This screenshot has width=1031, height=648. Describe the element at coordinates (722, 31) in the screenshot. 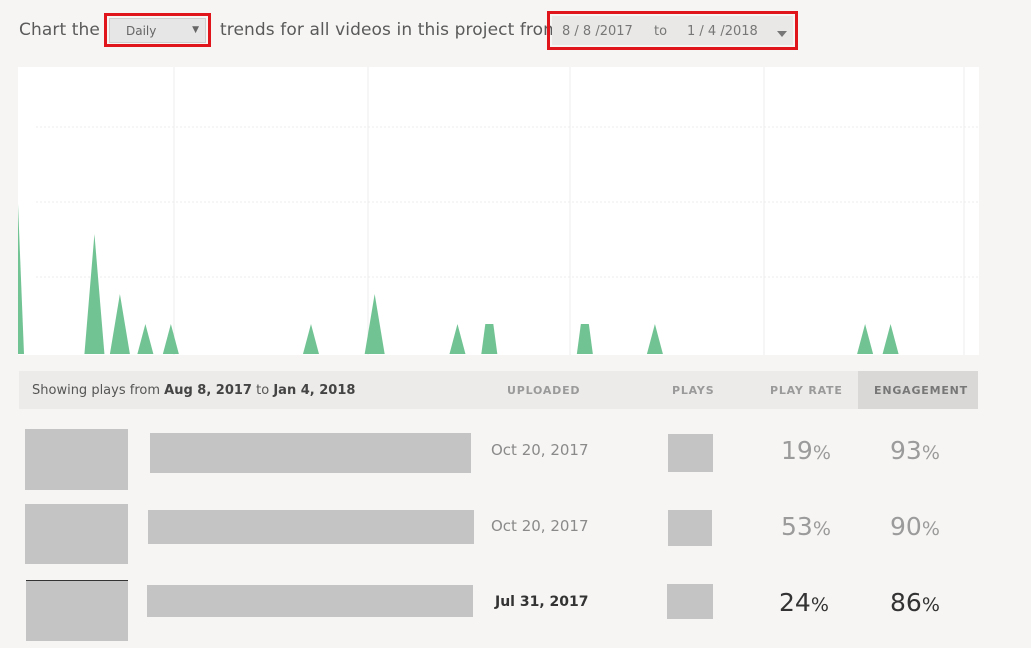

I see `date-to: 1 / 4 /2018` at that location.